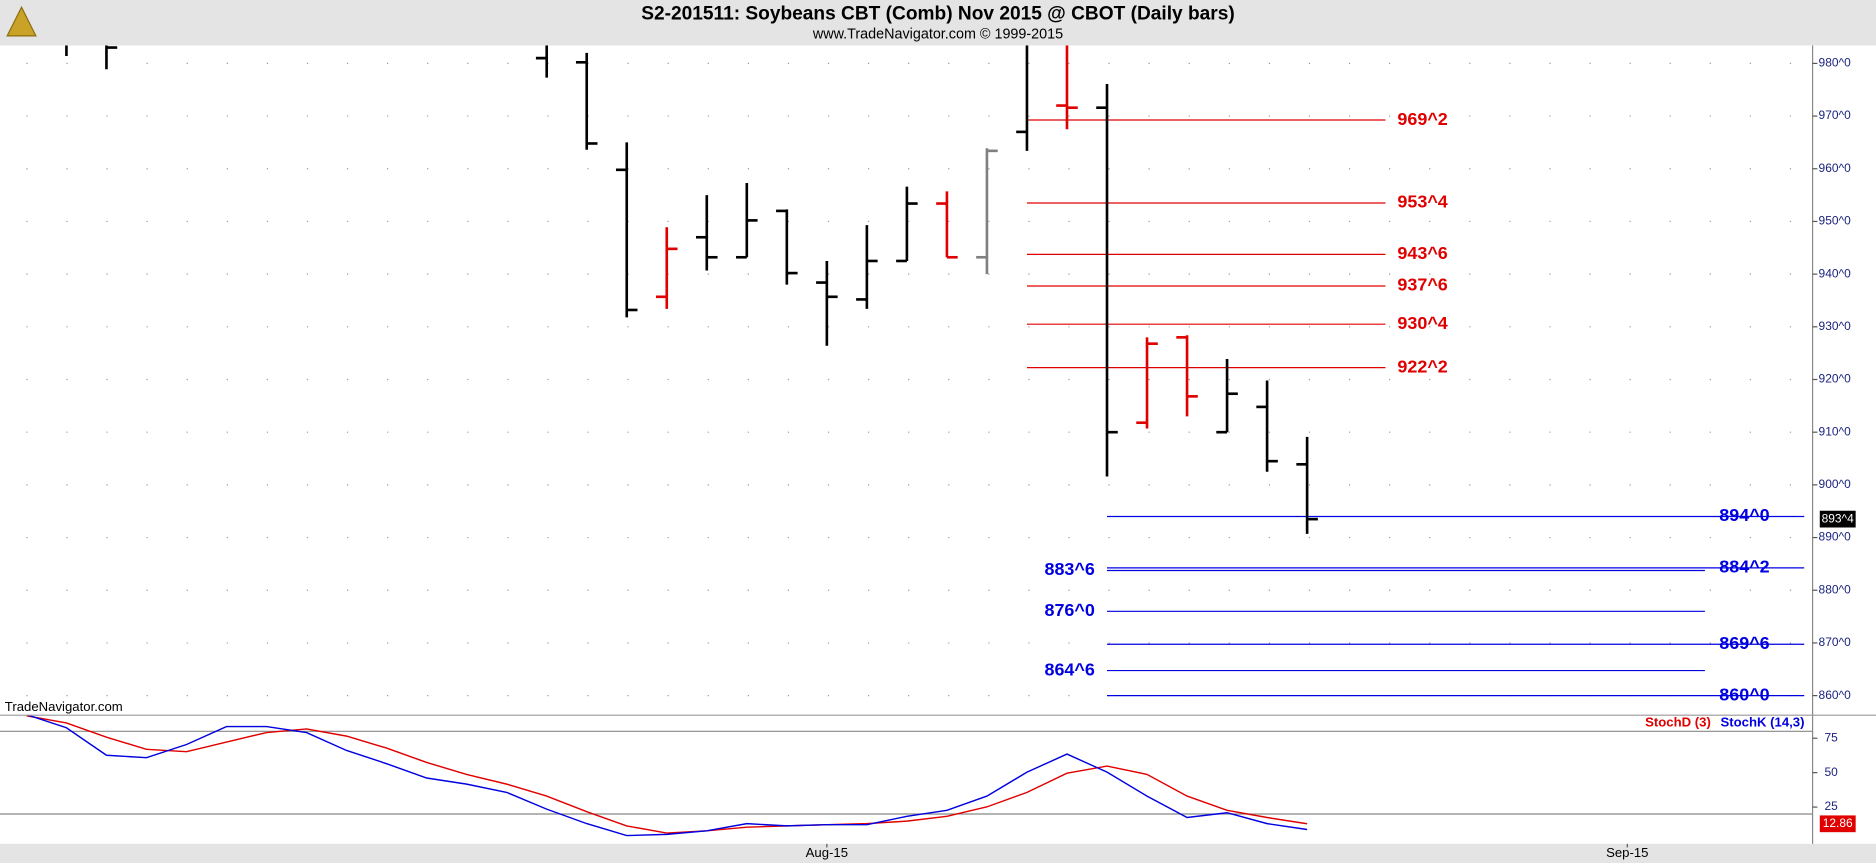 The width and height of the screenshot is (1876, 863). Describe the element at coordinates (1835, 379) in the screenshot. I see `y-tick-label: 920^0` at that location.